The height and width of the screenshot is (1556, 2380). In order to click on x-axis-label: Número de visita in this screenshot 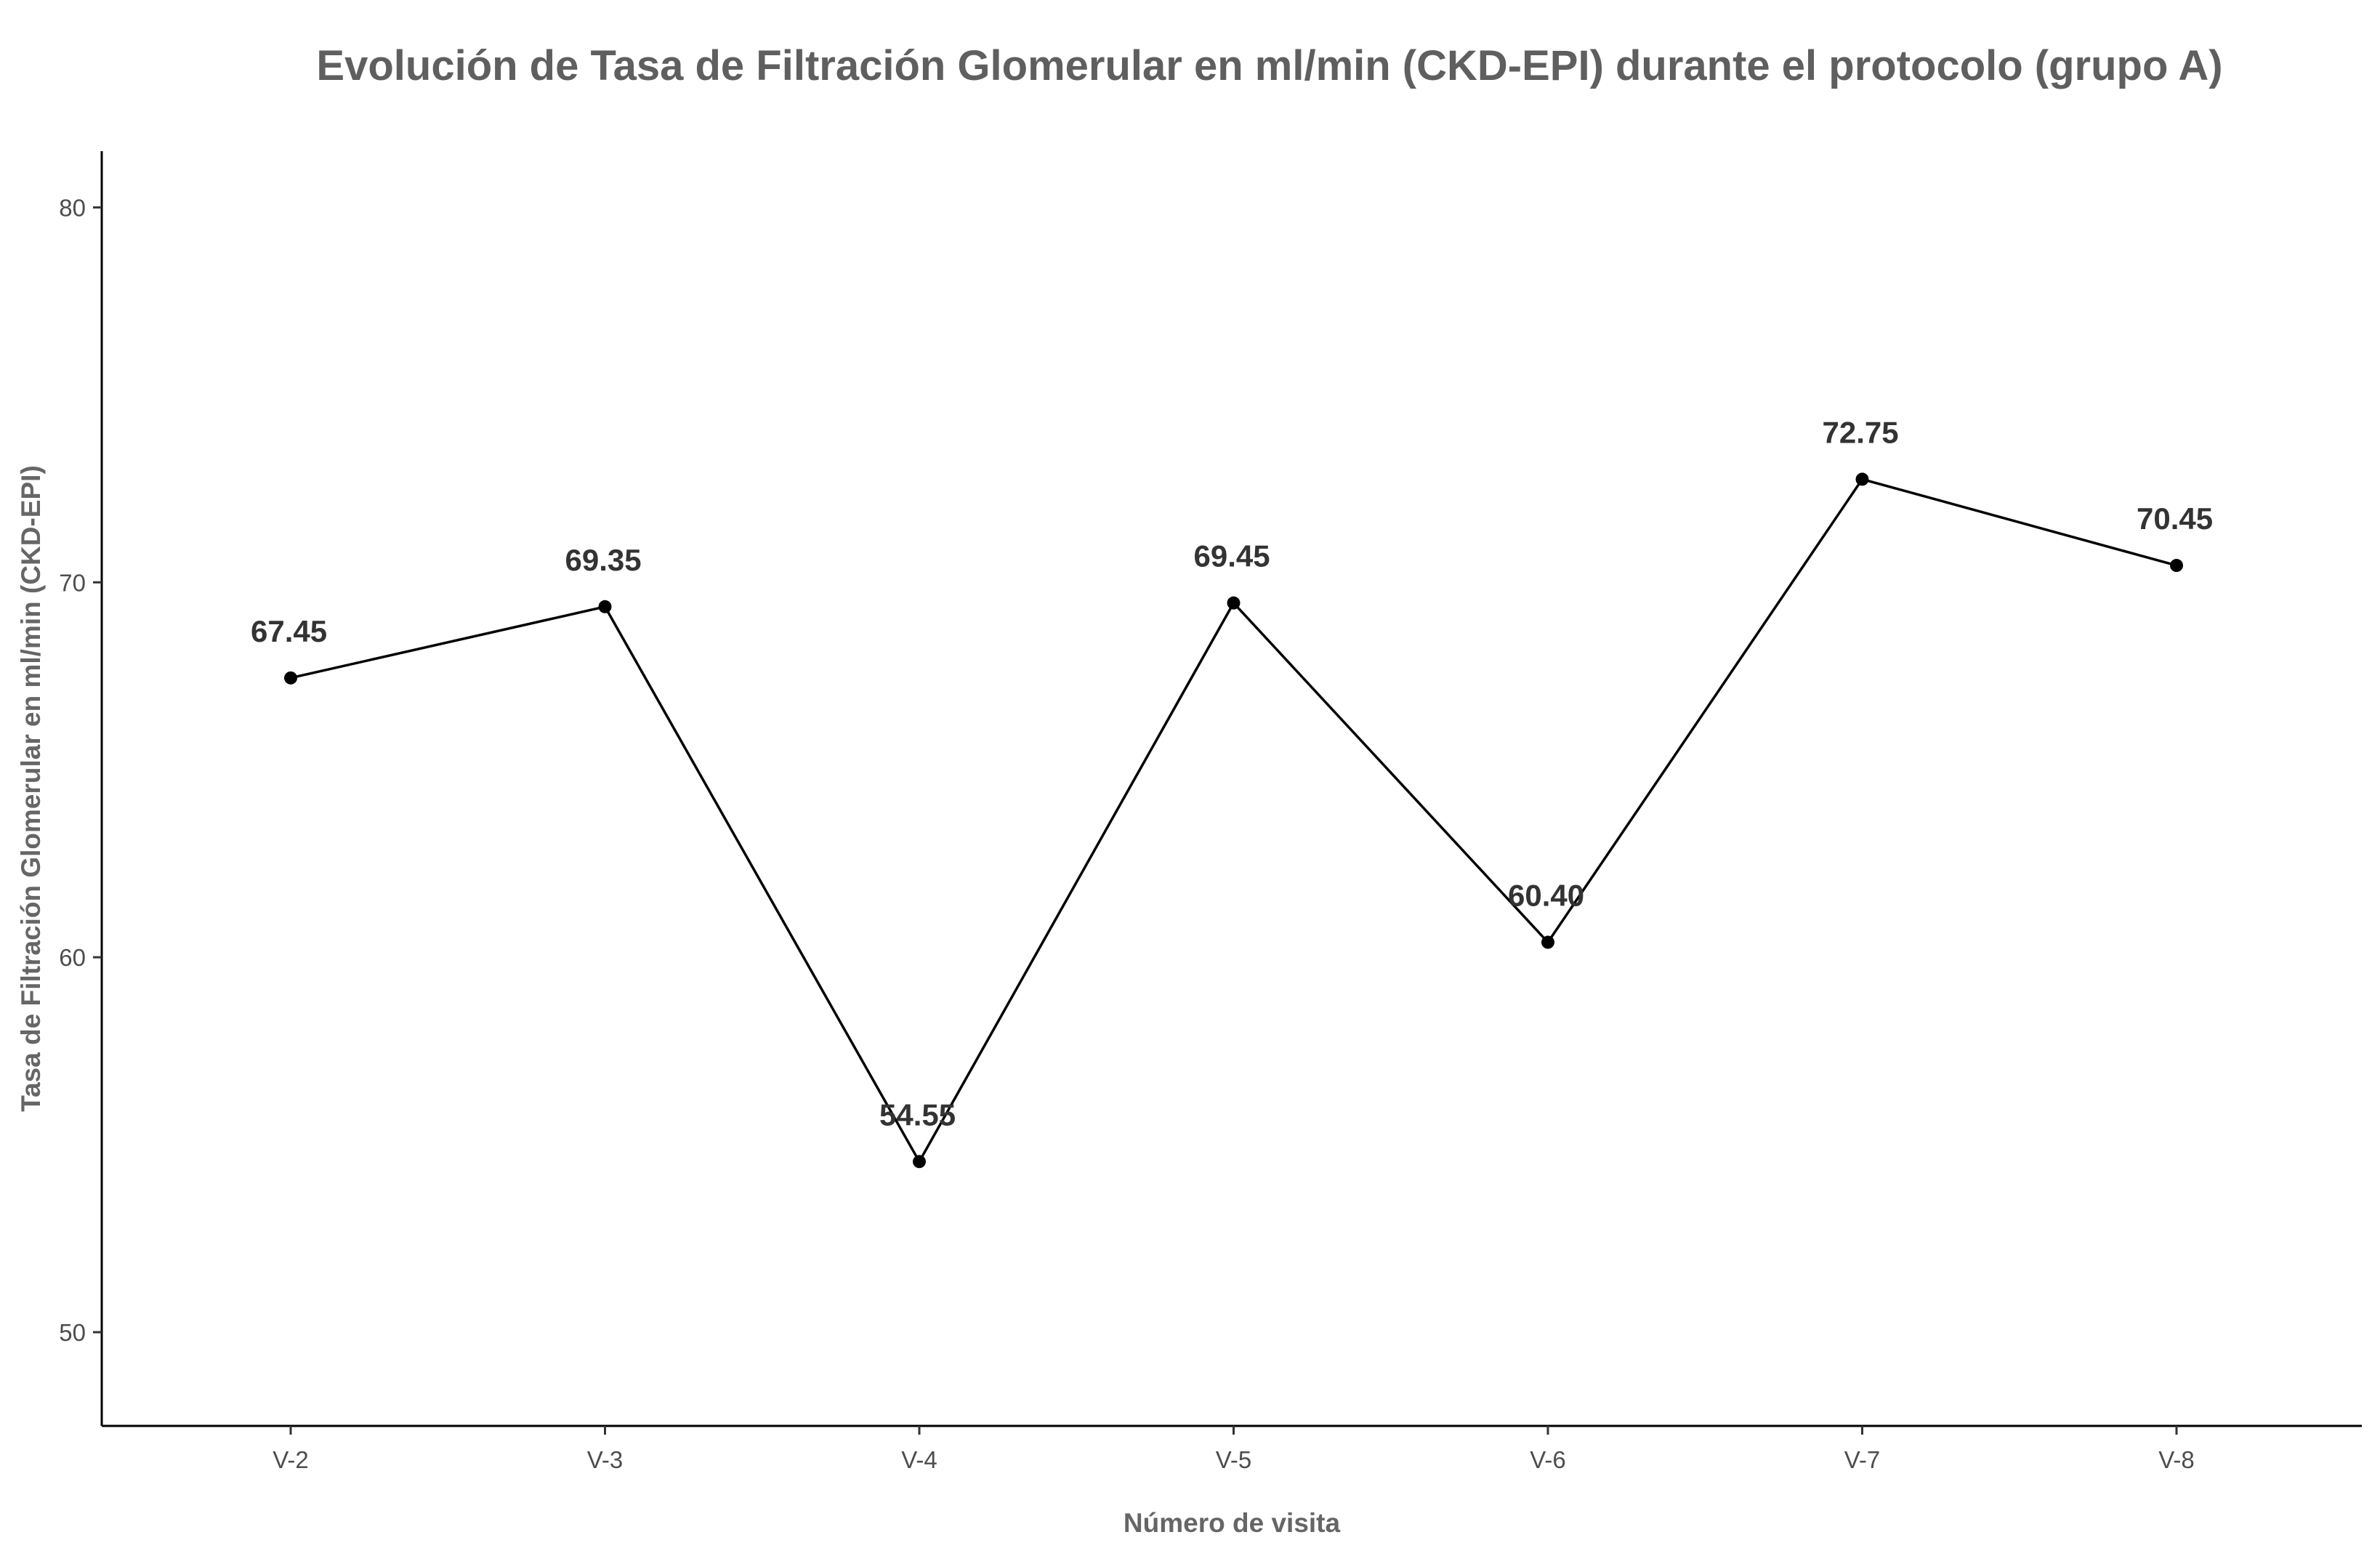, I will do `click(1232, 1523)`.